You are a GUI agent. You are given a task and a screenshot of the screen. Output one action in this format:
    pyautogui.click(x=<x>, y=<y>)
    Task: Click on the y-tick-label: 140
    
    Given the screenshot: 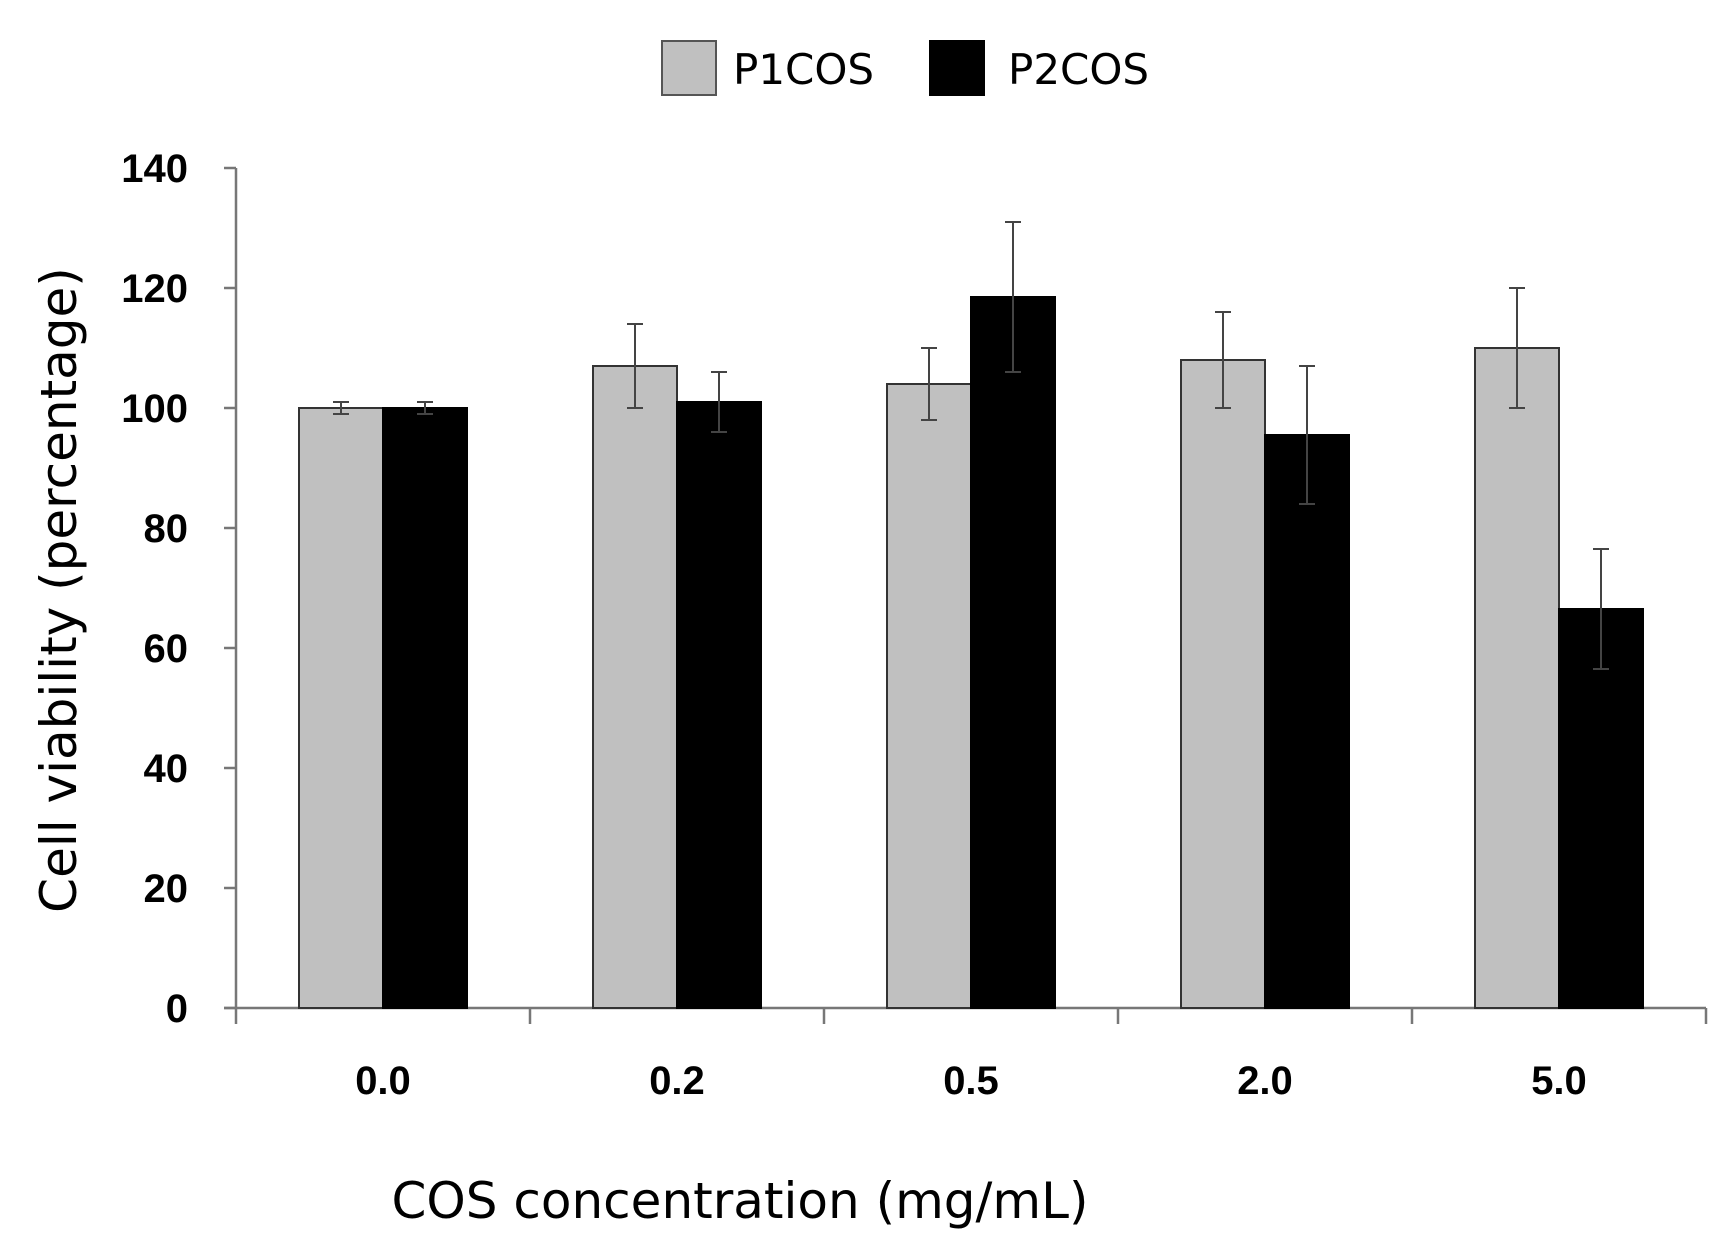 What is the action you would take?
    pyautogui.click(x=154, y=169)
    